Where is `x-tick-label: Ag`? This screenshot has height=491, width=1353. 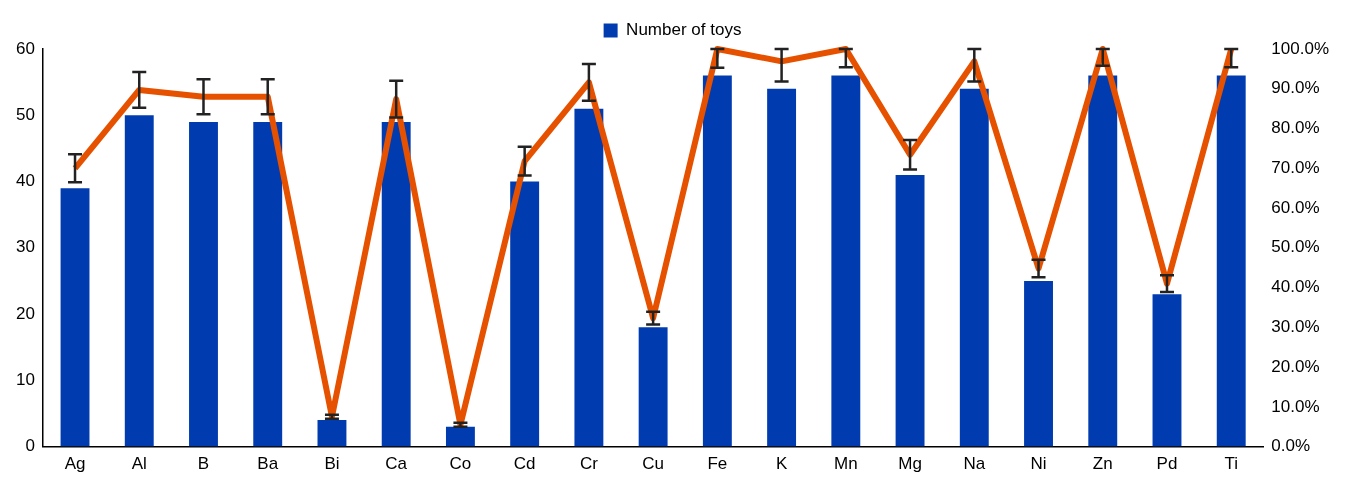 x-tick-label: Ag is located at coordinates (75, 464).